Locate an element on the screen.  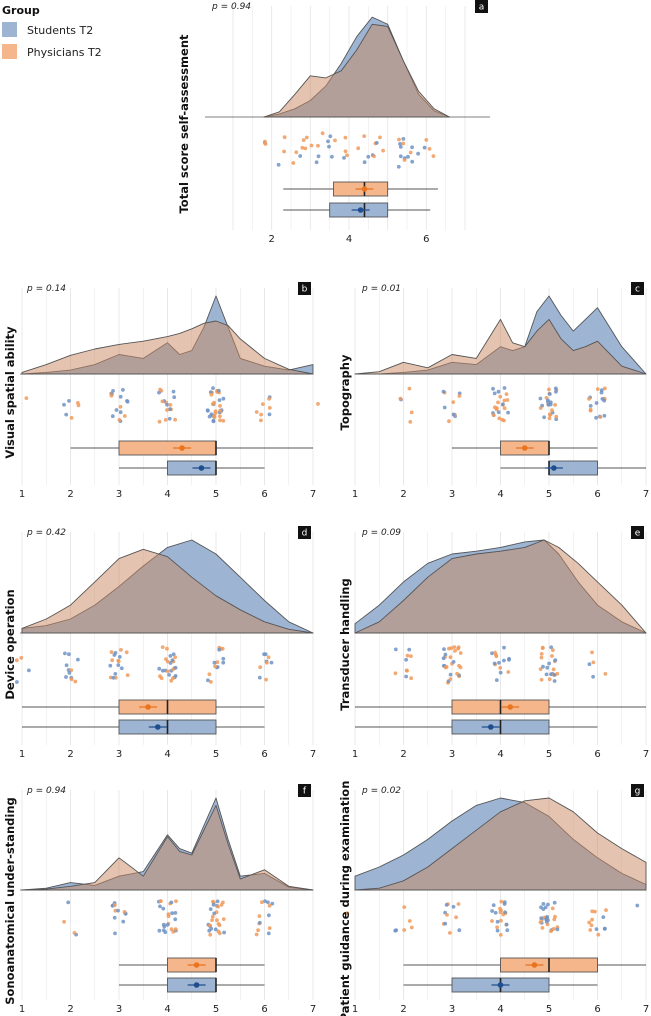
p-value: p = 0.94 is located at coordinates (231, 7).